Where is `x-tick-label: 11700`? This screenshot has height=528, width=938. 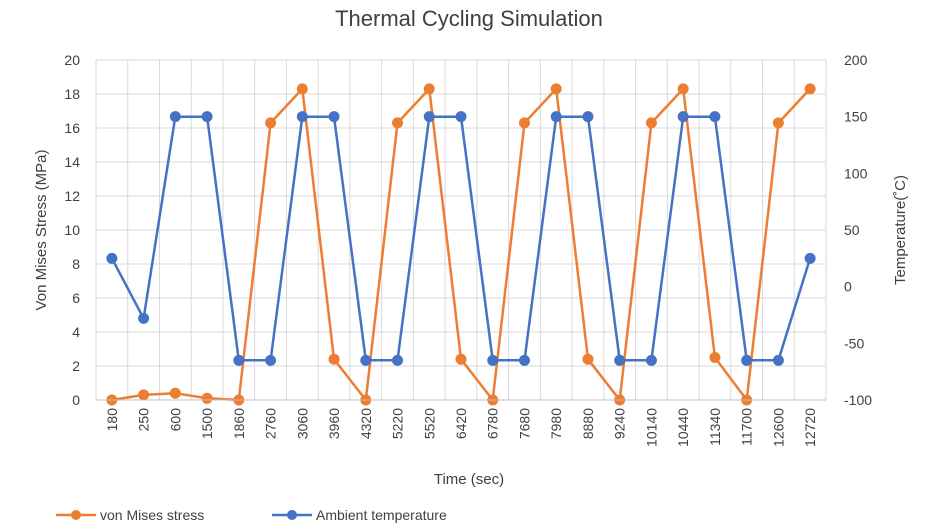
x-tick-label: 11700 is located at coordinates (747, 427).